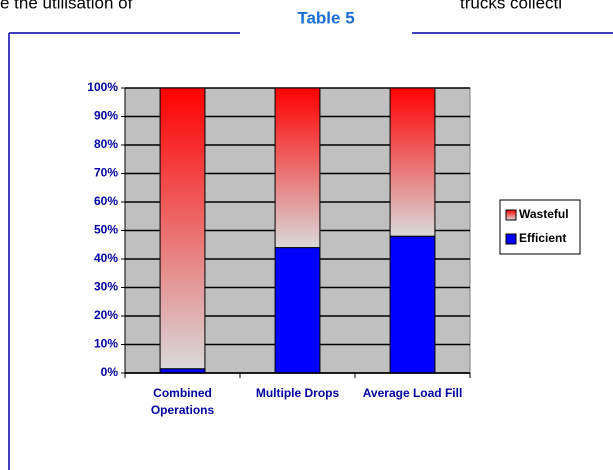 The height and width of the screenshot is (470, 613). I want to click on x-tick-label: Average Load Fill, so click(412, 393).